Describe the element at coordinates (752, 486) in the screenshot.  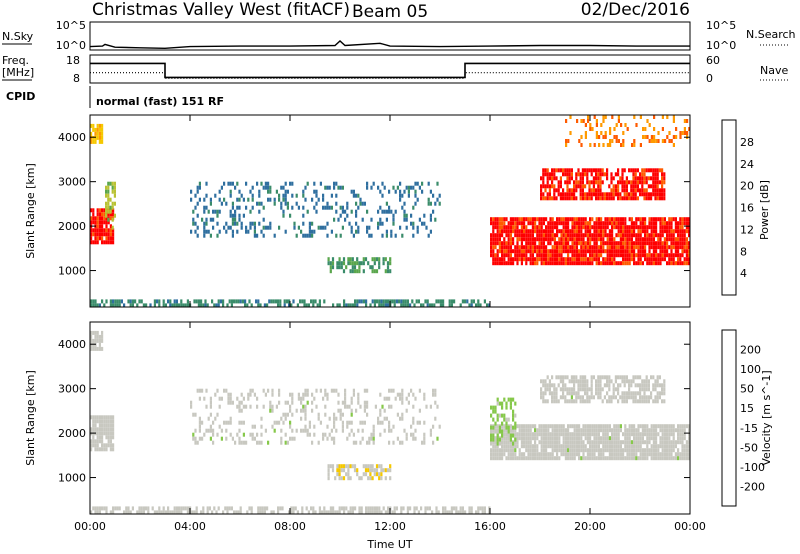
I see `colorbar-tick-label: -200` at that location.